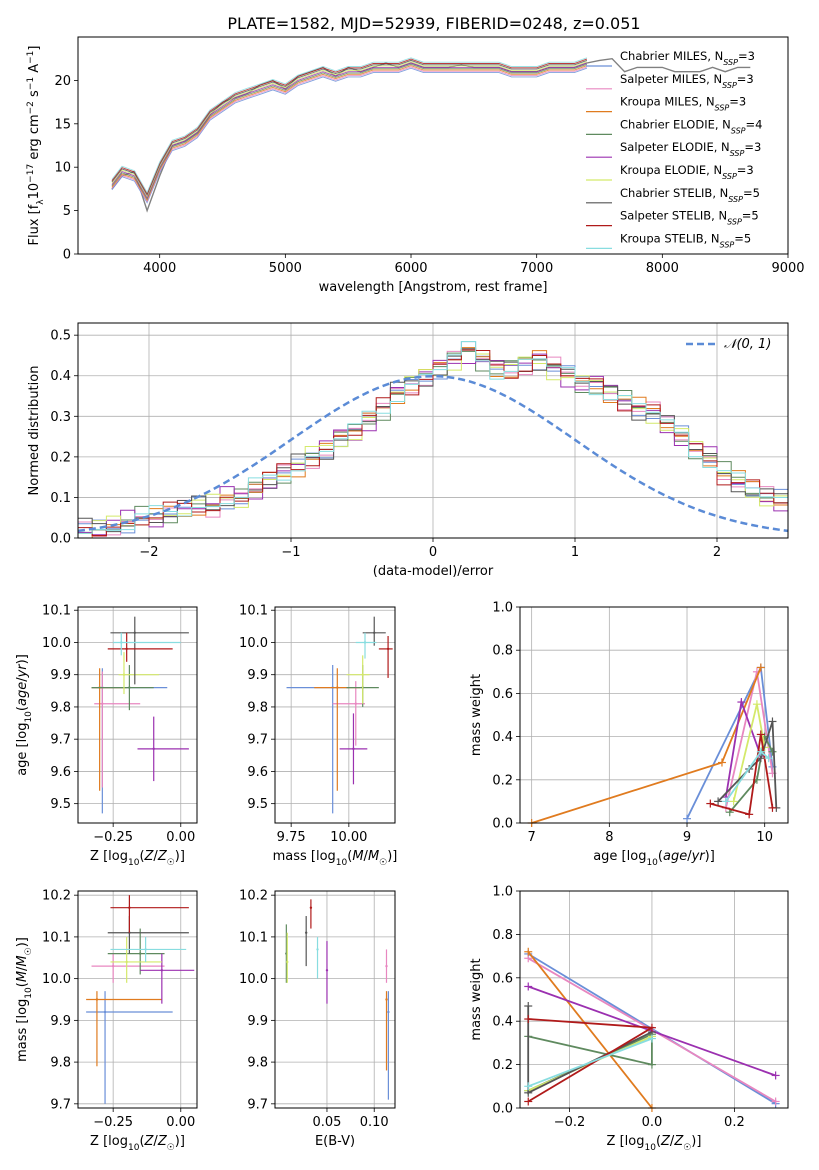  Describe the element at coordinates (662, 268) in the screenshot. I see `x-tick-label: 8000` at that location.